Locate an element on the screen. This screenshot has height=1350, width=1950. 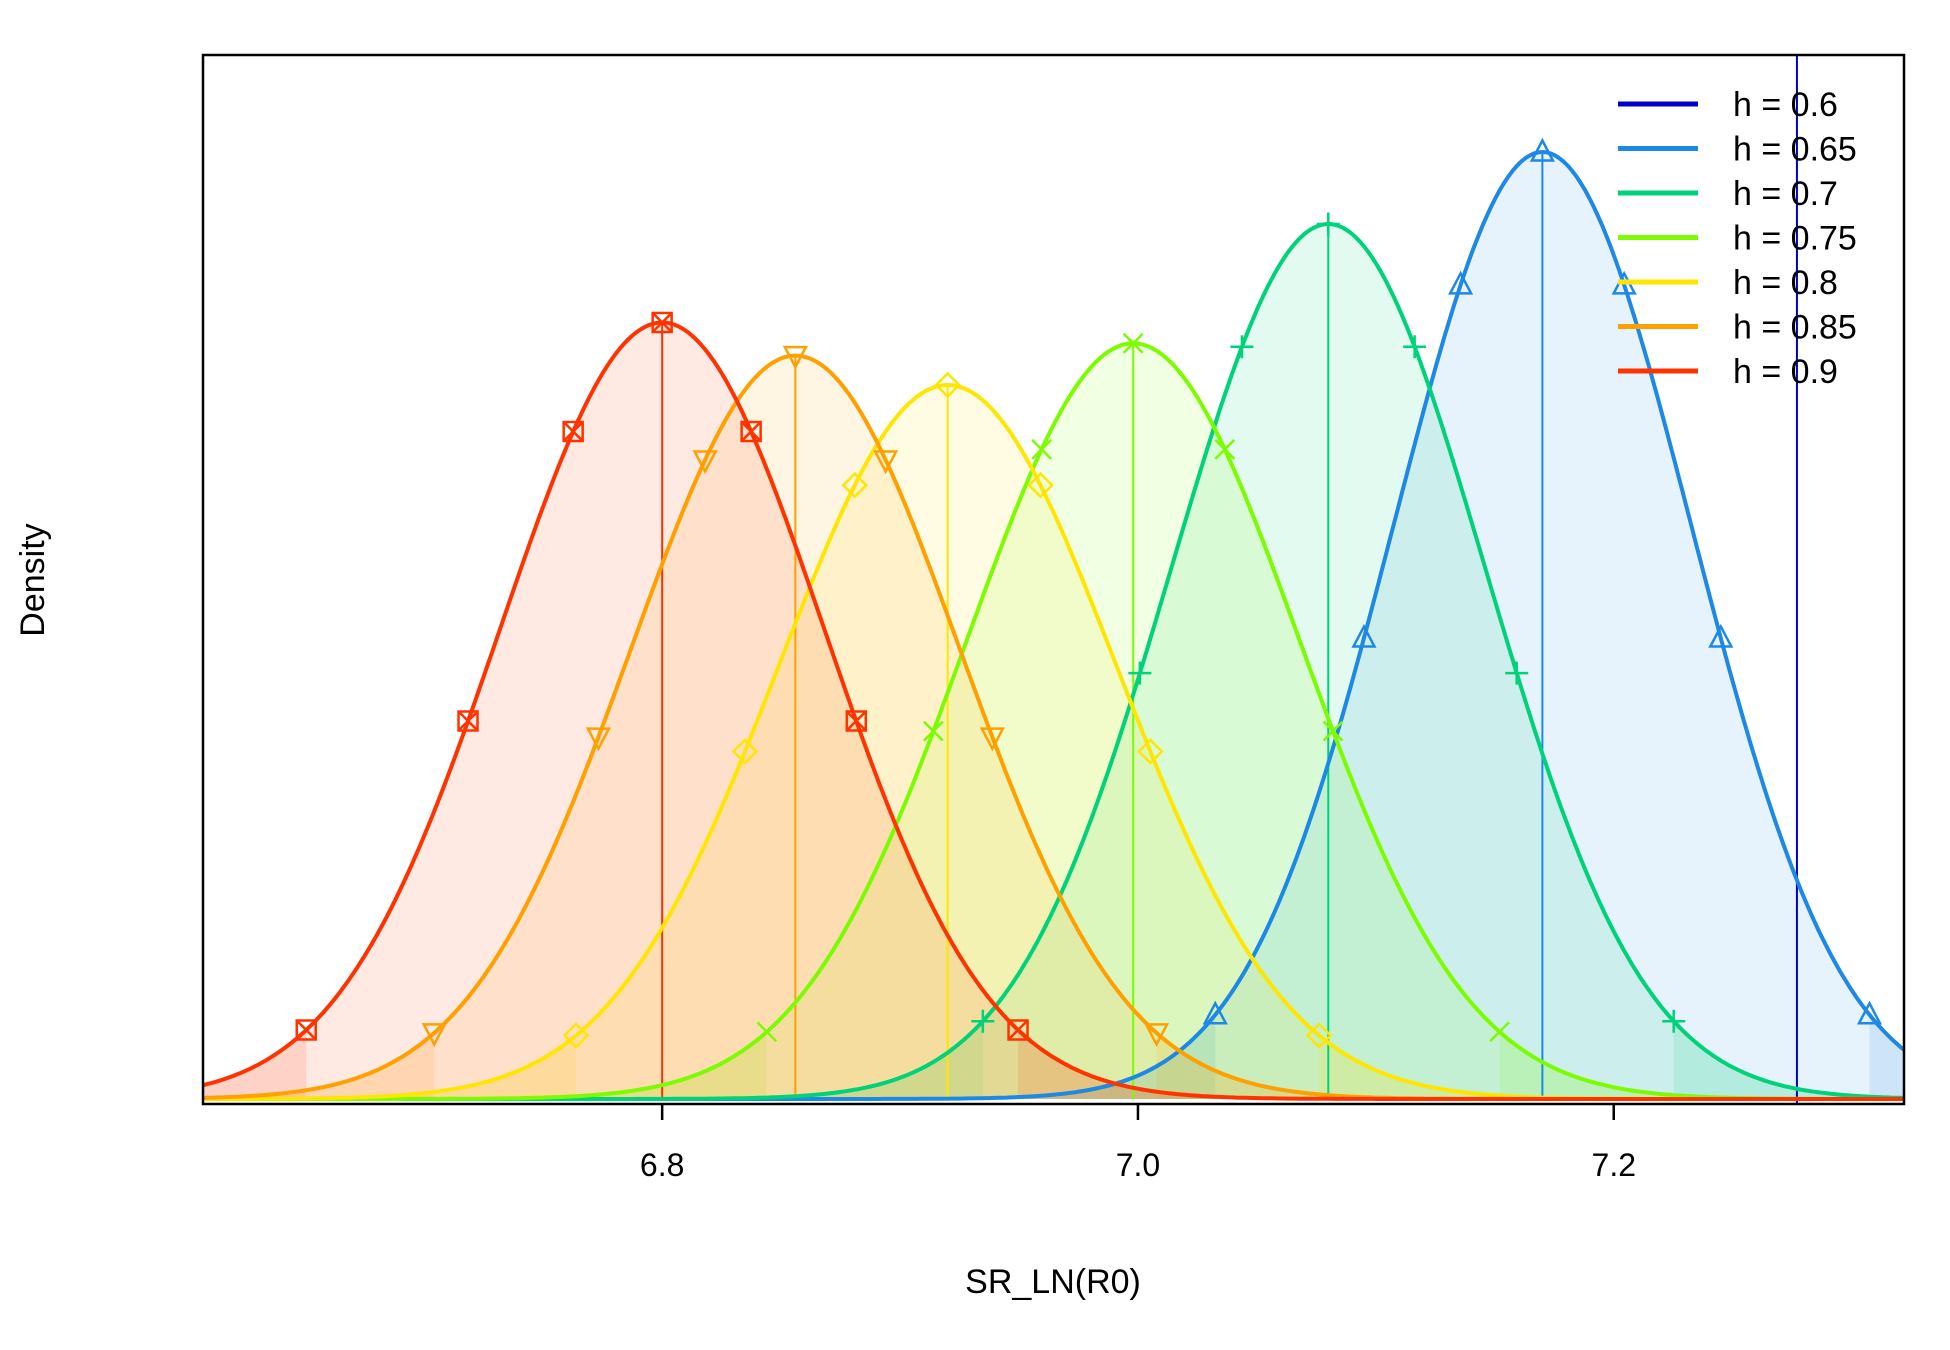
legend-label-h-0-8: h = 0.8 is located at coordinates (1785, 283).